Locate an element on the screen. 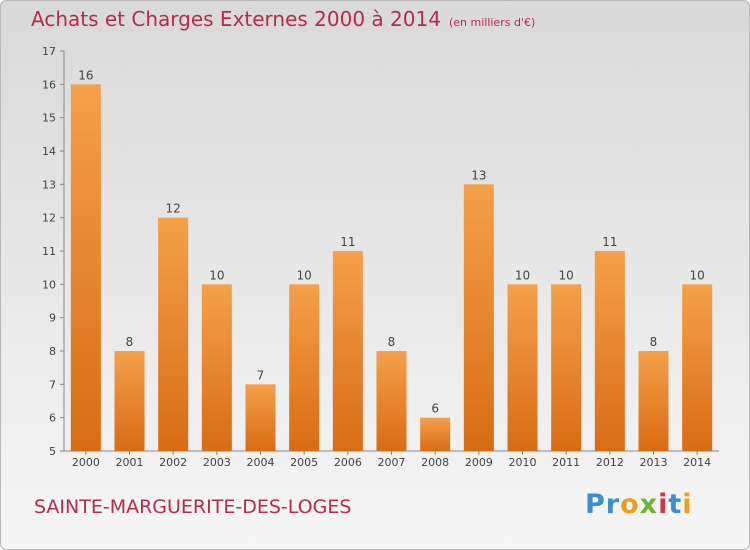 The height and width of the screenshot is (550, 750). x-tick-label-2005: 2005 is located at coordinates (304, 462).